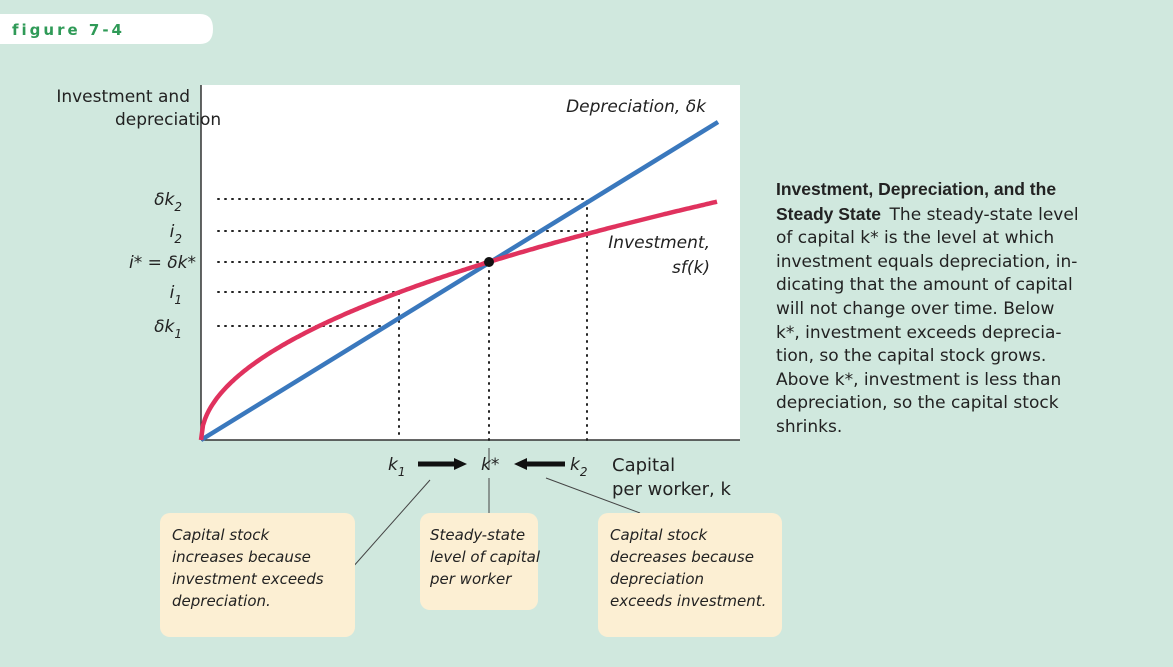  What do you see at coordinates (241, 557) in the screenshot?
I see `box-text: increases because` at bounding box center [241, 557].